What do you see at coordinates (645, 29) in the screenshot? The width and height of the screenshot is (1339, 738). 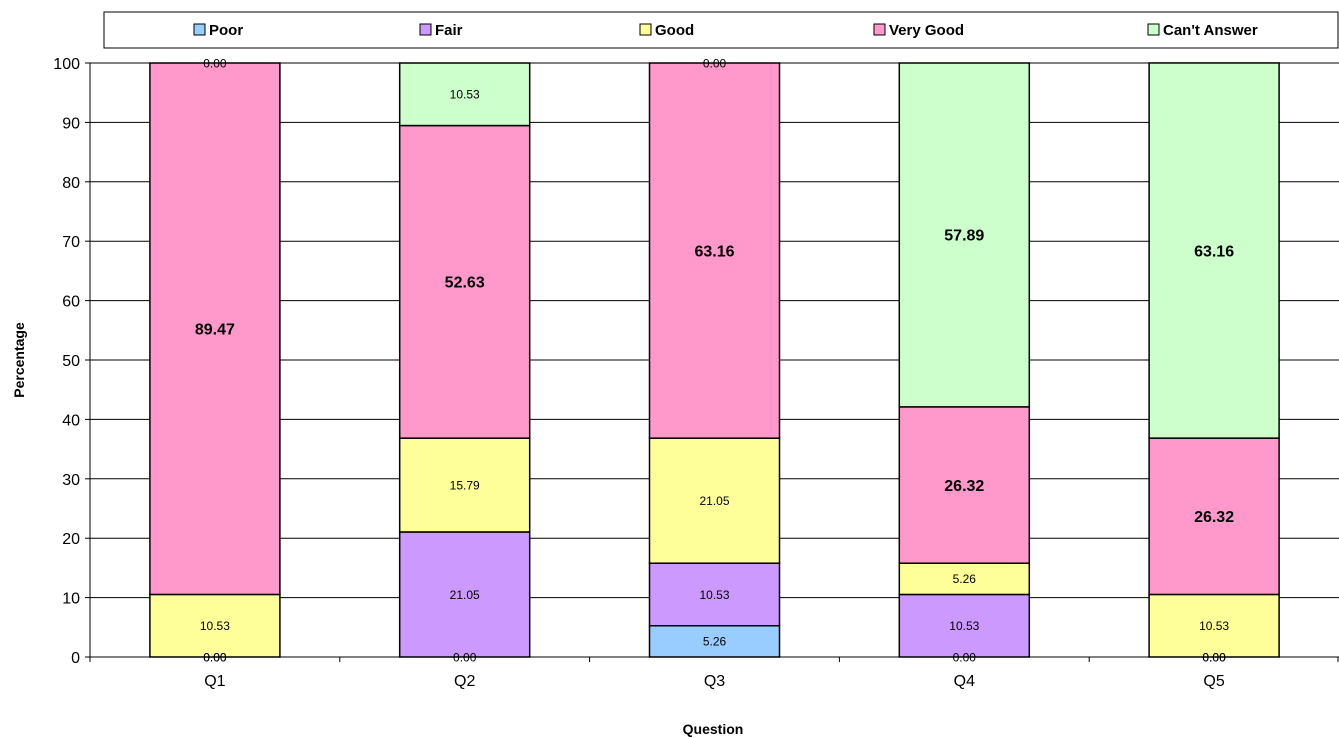 I see `legend-swatch-good` at bounding box center [645, 29].